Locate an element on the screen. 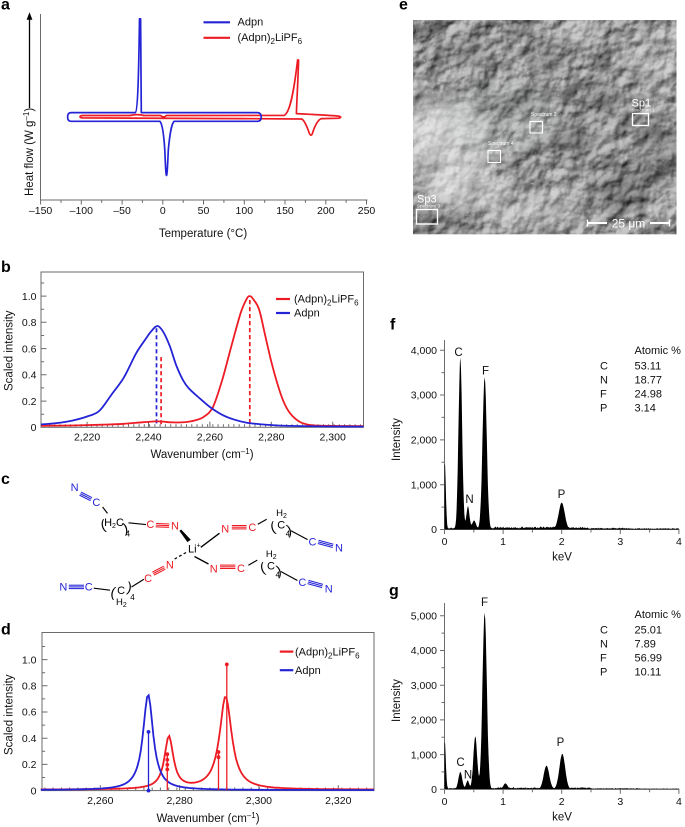 The image size is (685, 827). svg-text: 2,000 is located at coordinates (424, 721).